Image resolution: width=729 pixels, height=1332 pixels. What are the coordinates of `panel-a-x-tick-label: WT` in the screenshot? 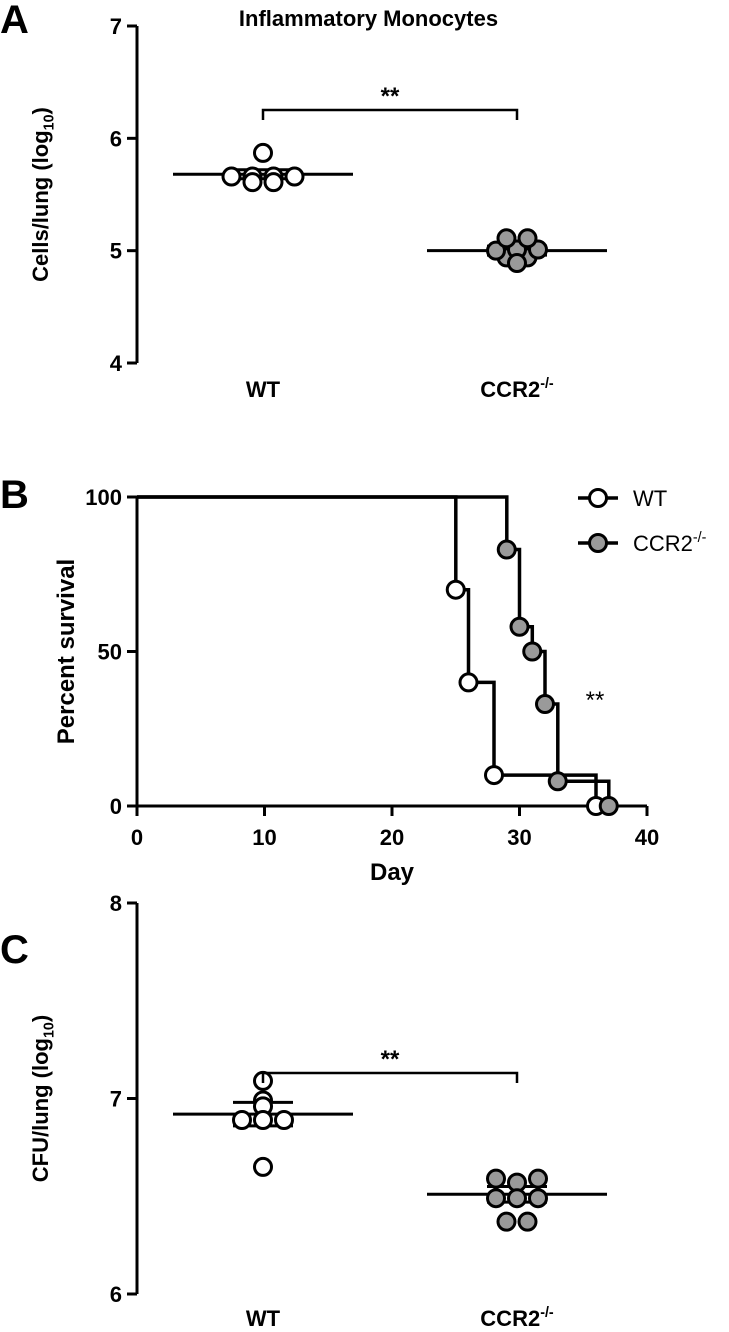 It's located at (263, 389).